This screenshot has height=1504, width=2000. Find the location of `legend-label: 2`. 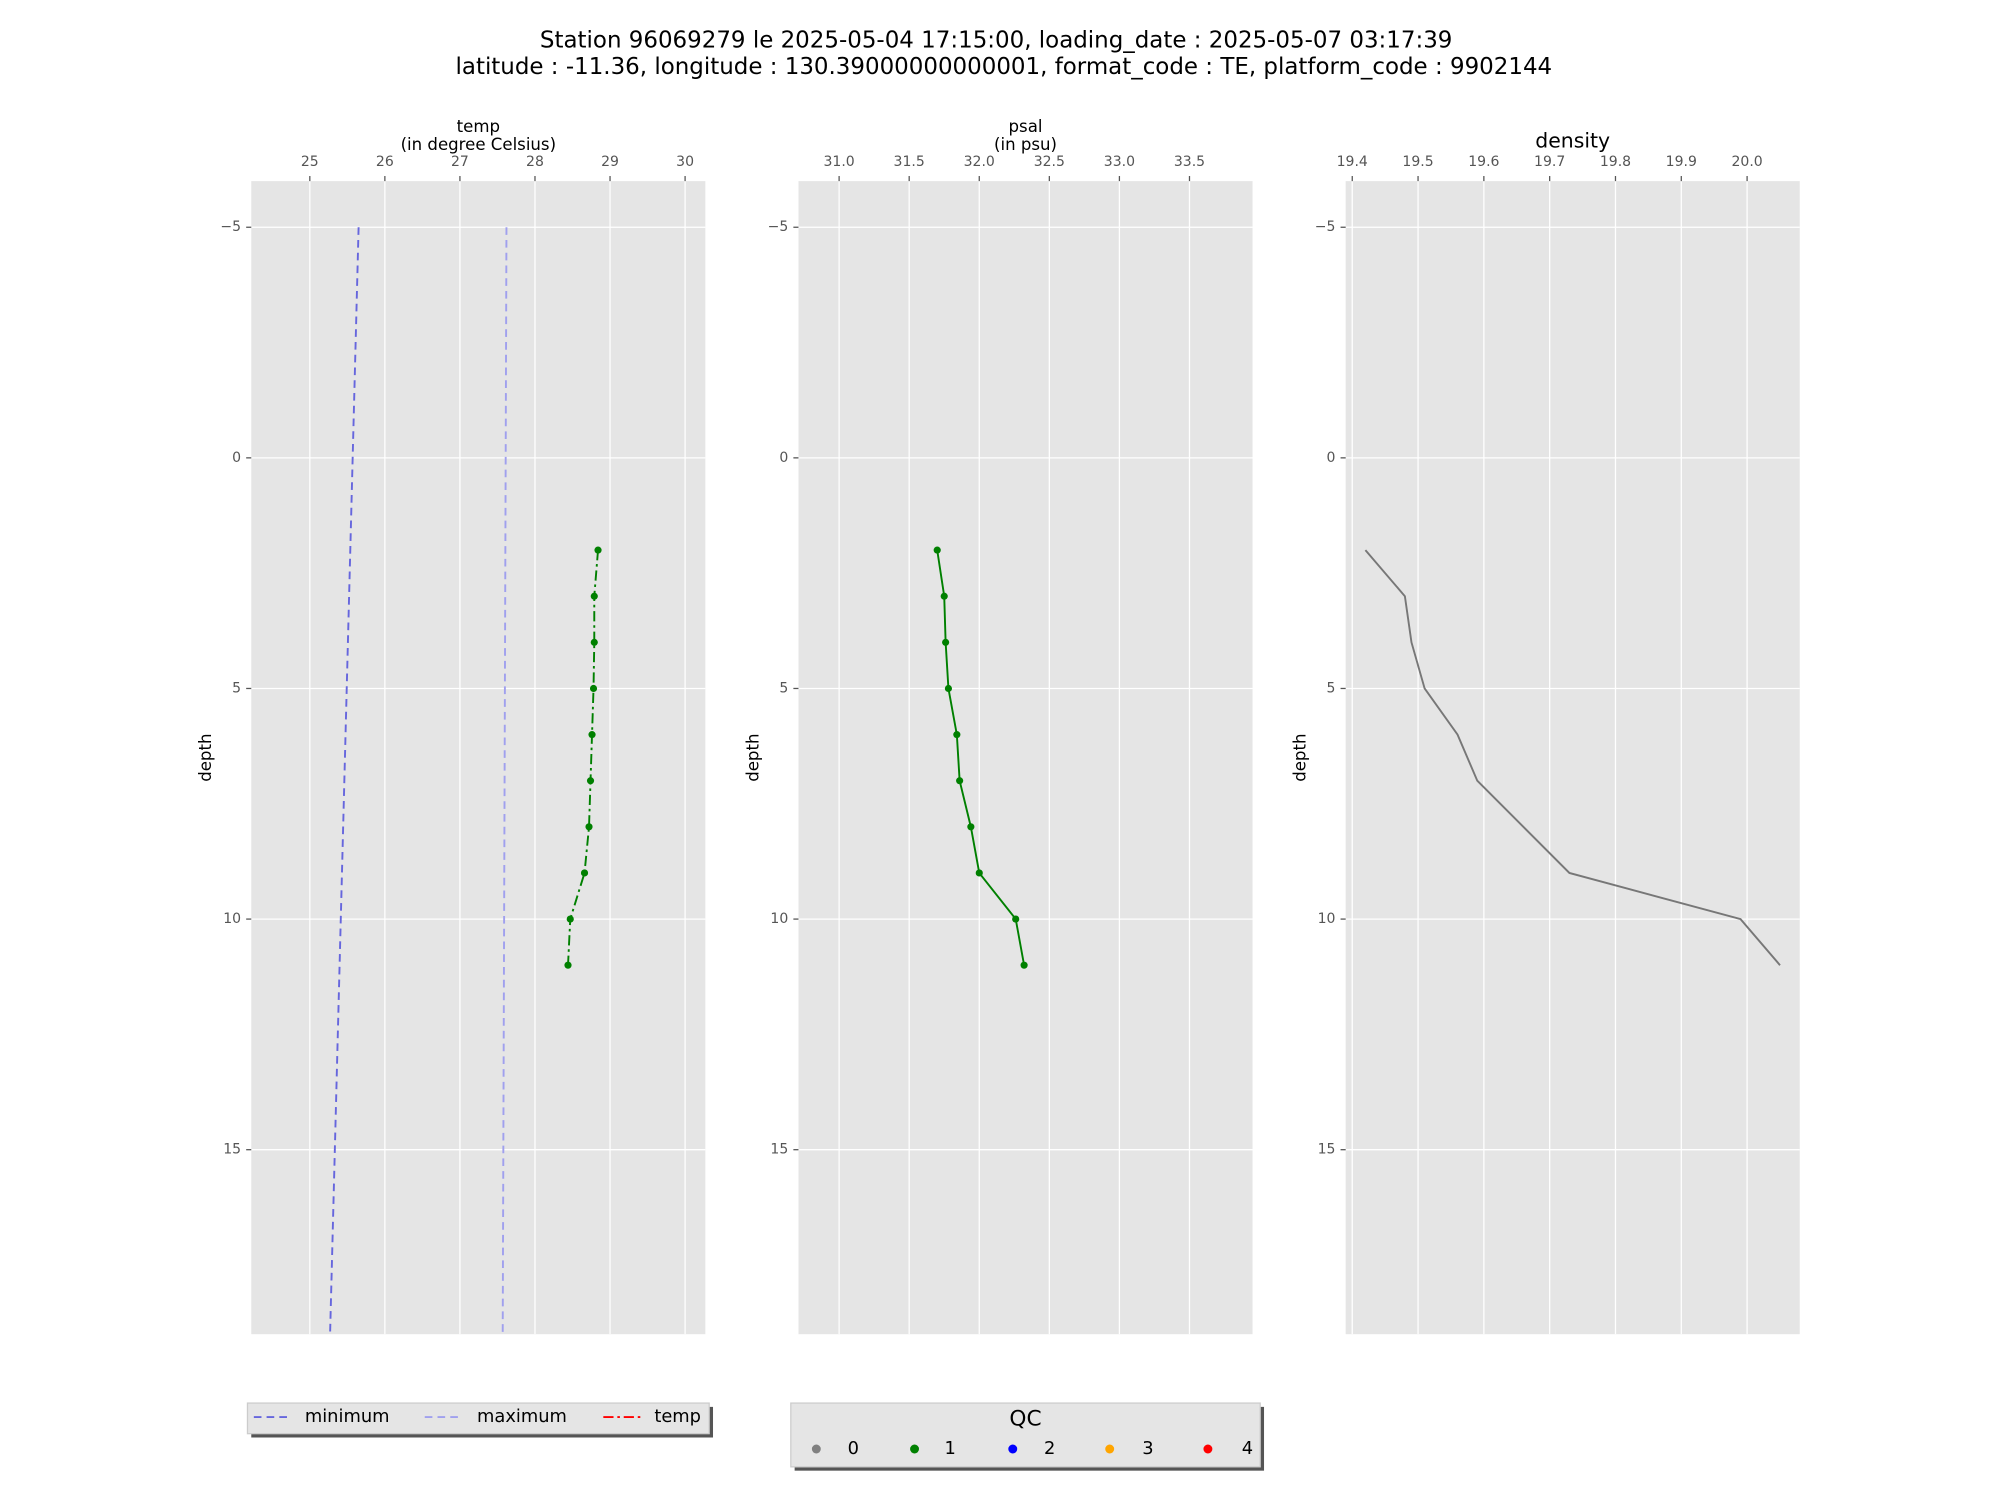

legend-label: 2 is located at coordinates (1049, 1448).